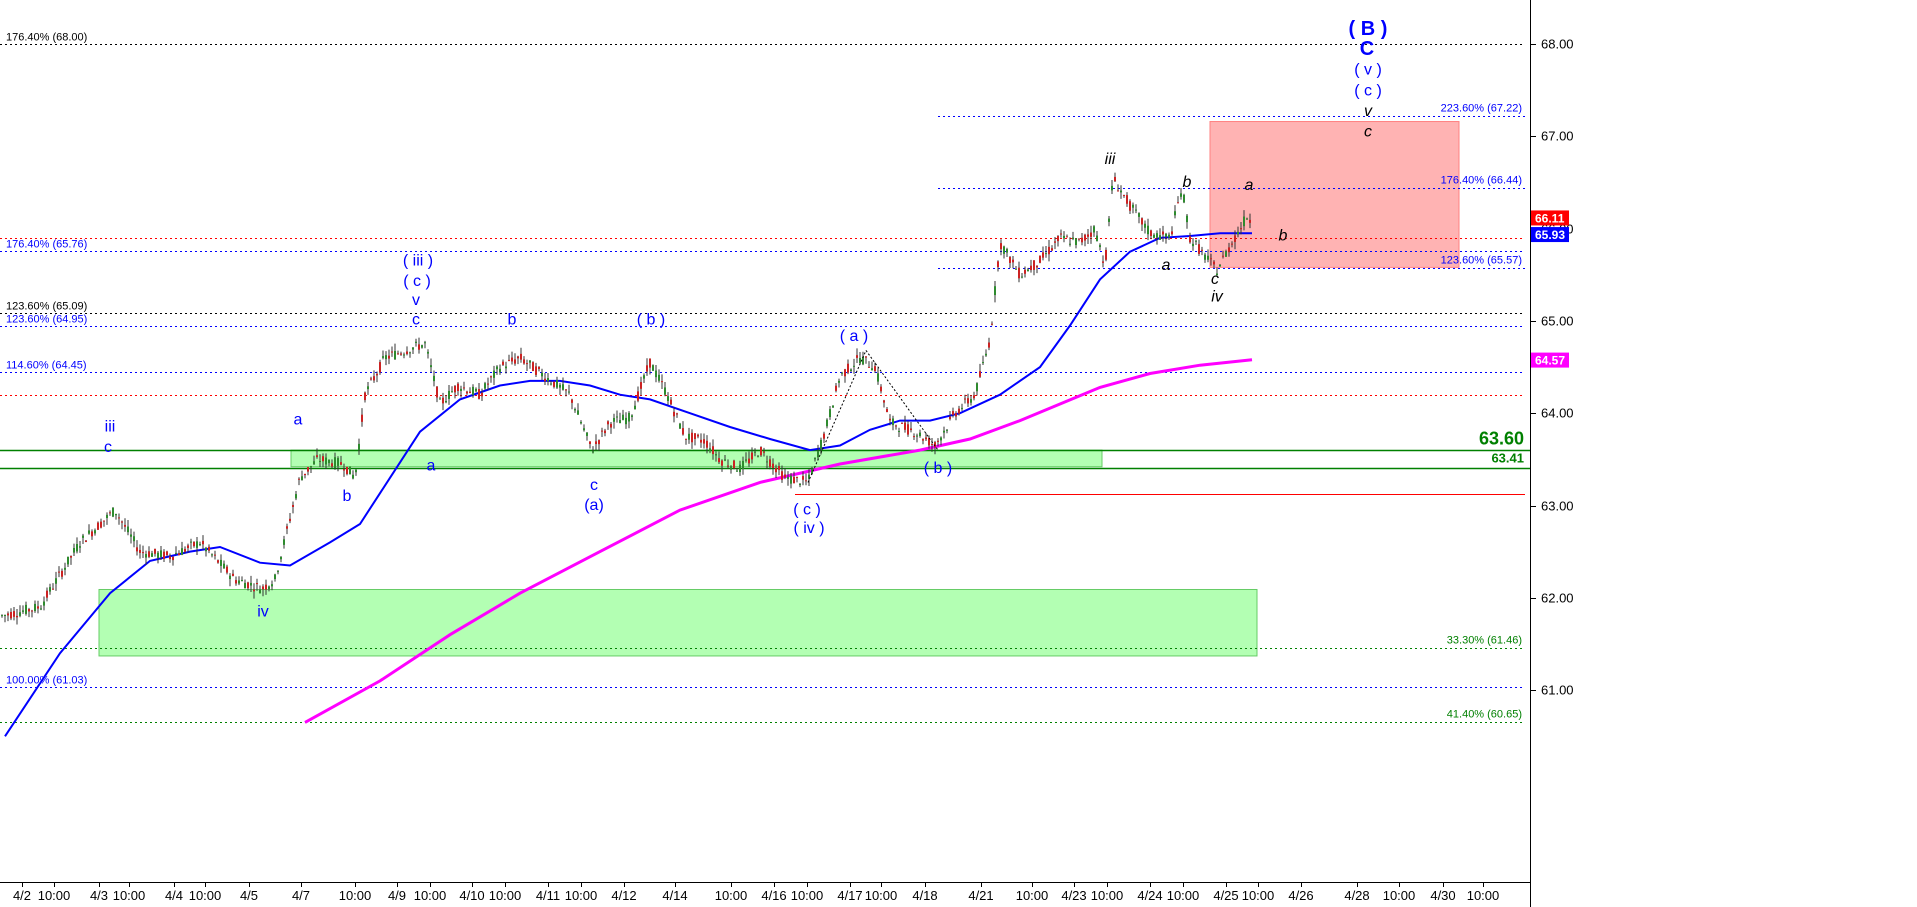 This screenshot has width=1917, height=907. Describe the element at coordinates (924, 895) in the screenshot. I see `x-tick-label: 4/18` at that location.